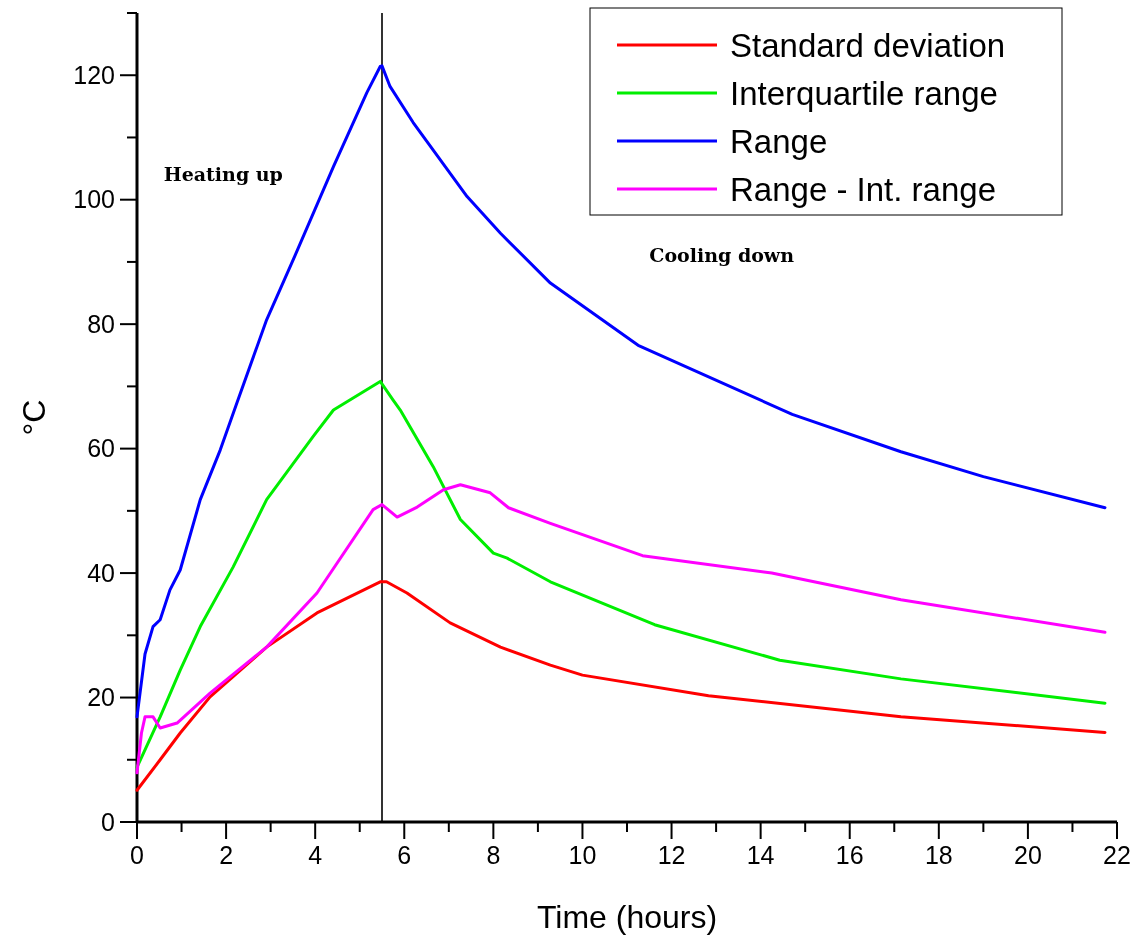 This screenshot has height=944, width=1139. What do you see at coordinates (627, 917) in the screenshot?
I see `x-axis-title: Time (hours)` at bounding box center [627, 917].